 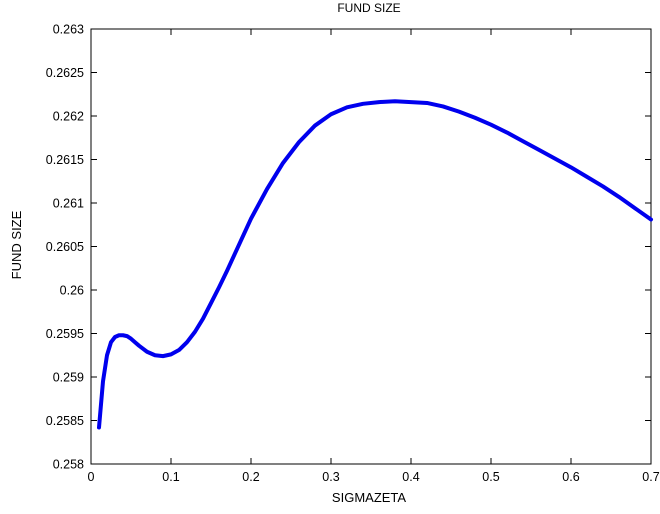 I want to click on x-tick-label: 0.6, so click(x=570, y=477).